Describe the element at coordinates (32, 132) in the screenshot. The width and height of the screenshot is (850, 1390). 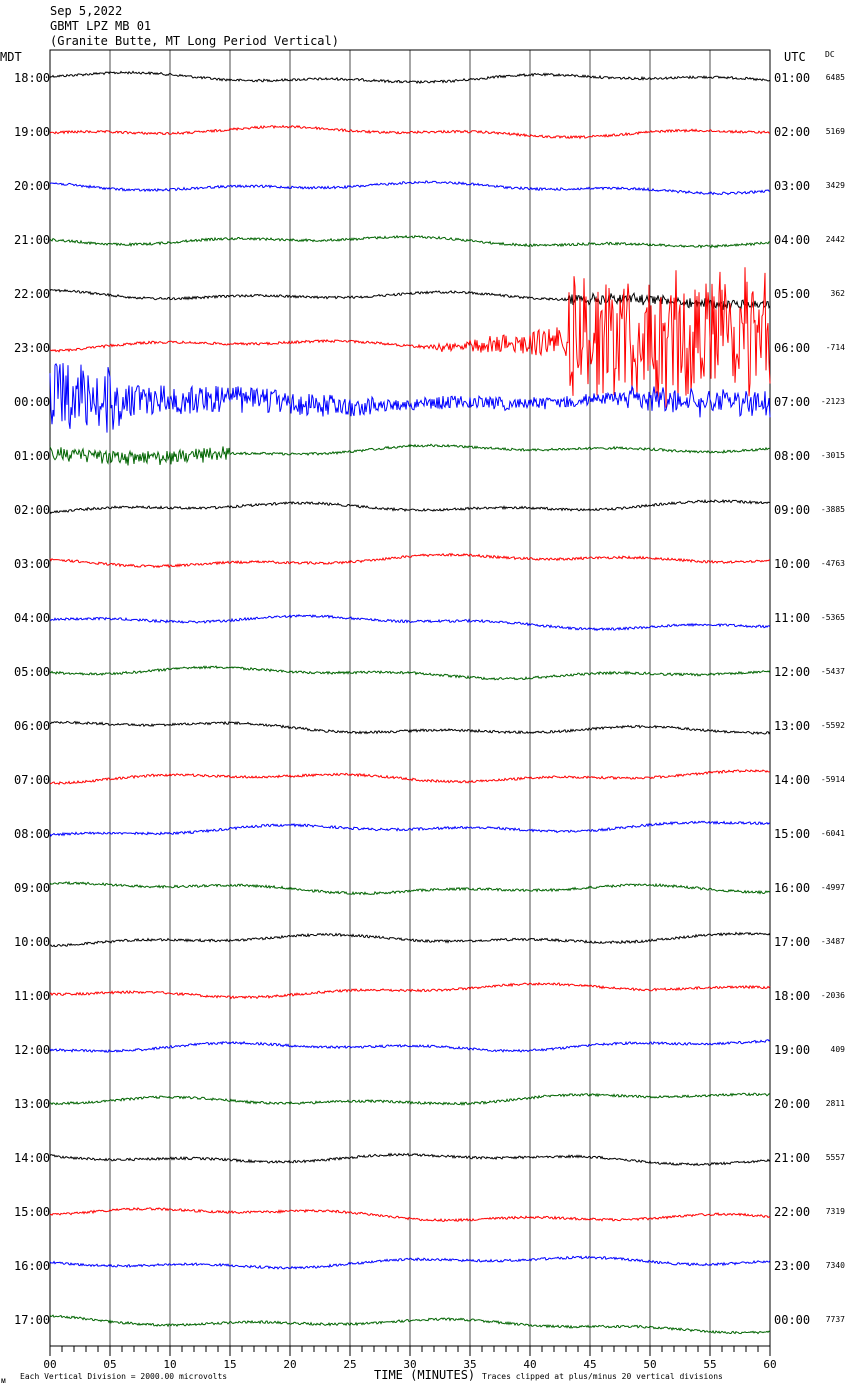
I see `mdt-label: 19:00` at that location.